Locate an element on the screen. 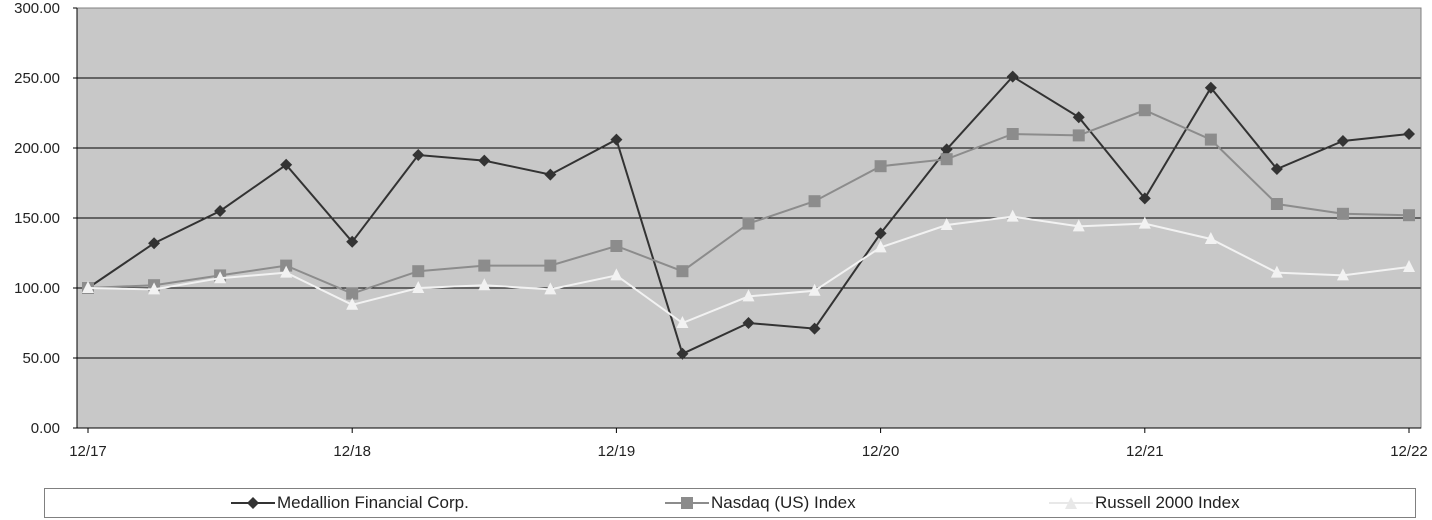 The width and height of the screenshot is (1432, 520). legend-marker-medallion is located at coordinates (253, 503).